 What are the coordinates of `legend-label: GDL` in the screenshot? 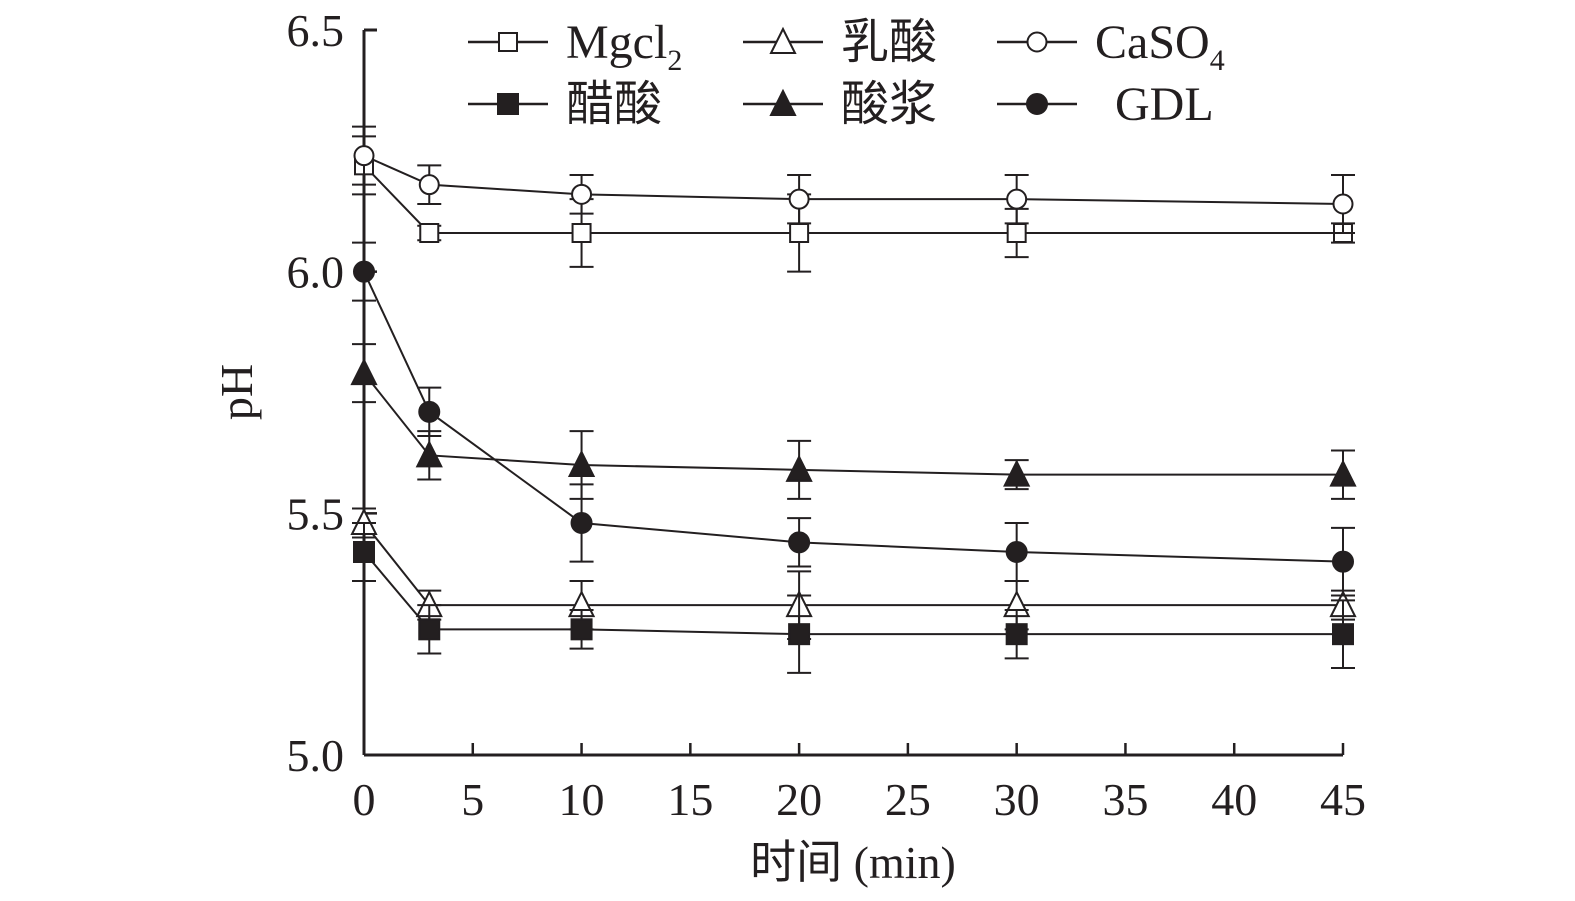 It's located at (1164, 104).